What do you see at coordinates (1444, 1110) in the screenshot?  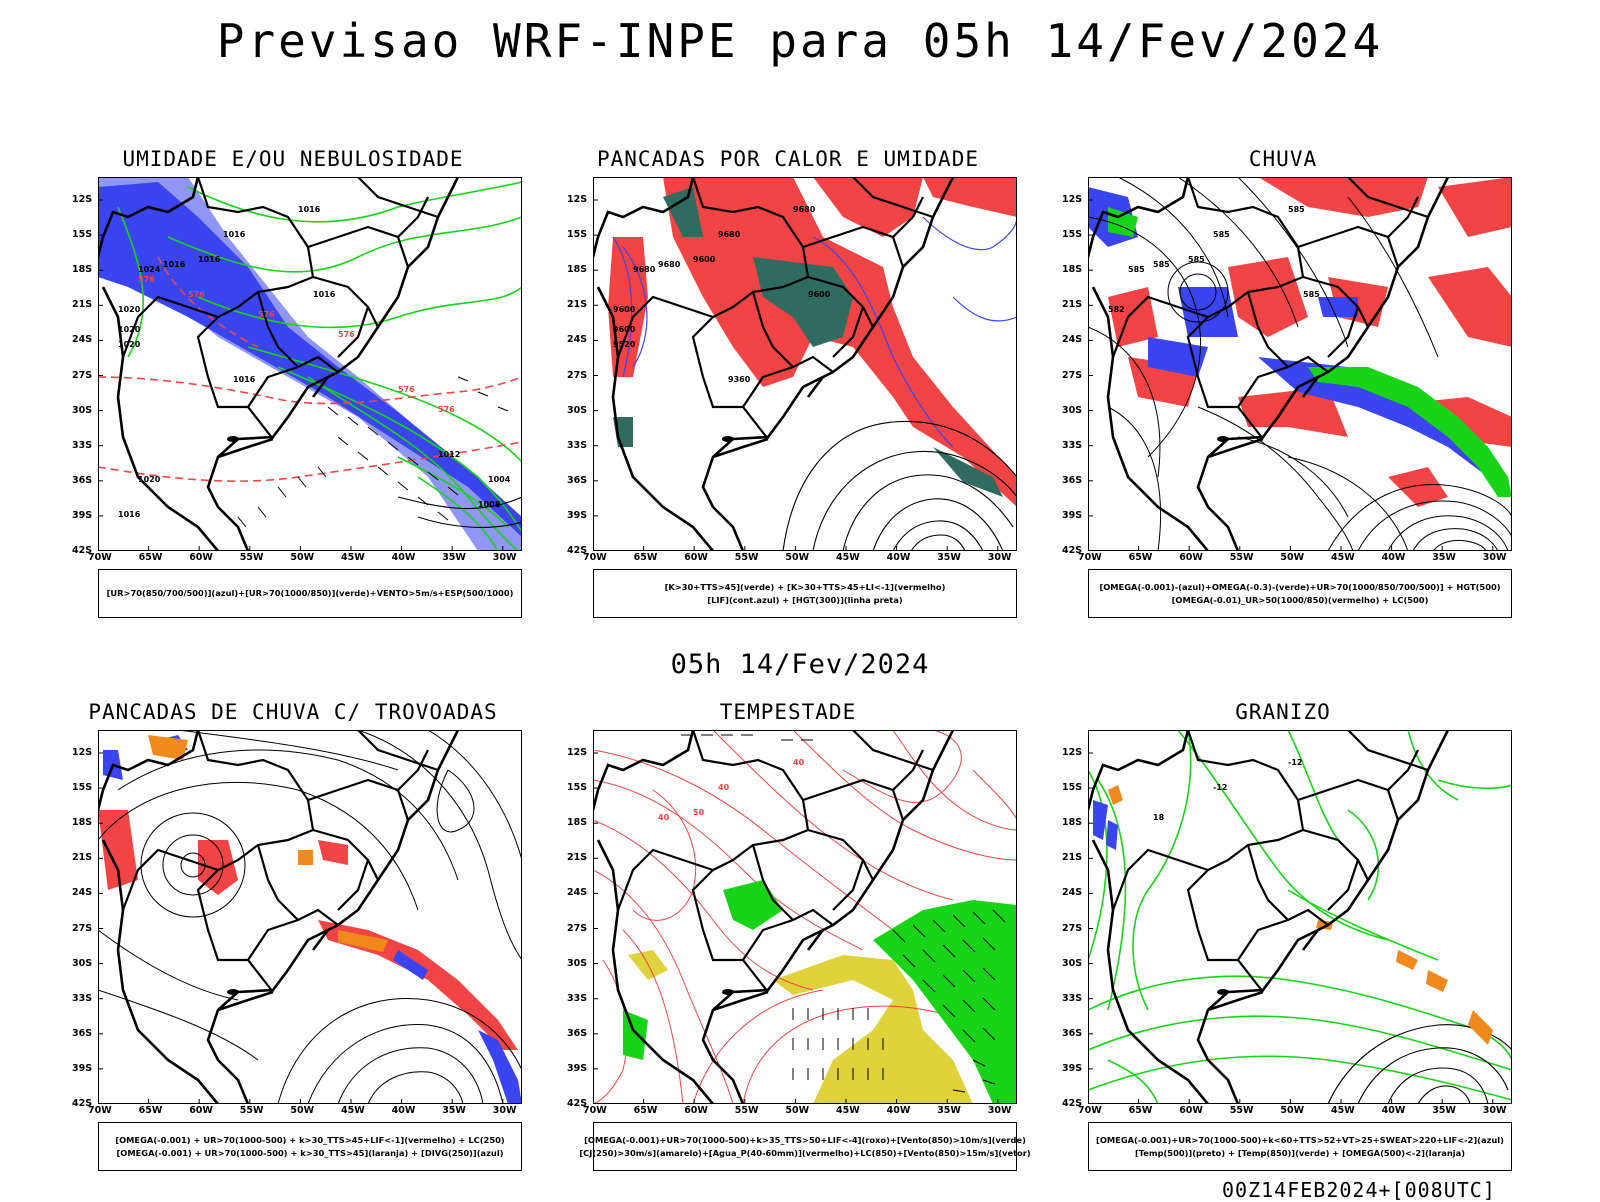 I see `lon-label: 35W` at bounding box center [1444, 1110].